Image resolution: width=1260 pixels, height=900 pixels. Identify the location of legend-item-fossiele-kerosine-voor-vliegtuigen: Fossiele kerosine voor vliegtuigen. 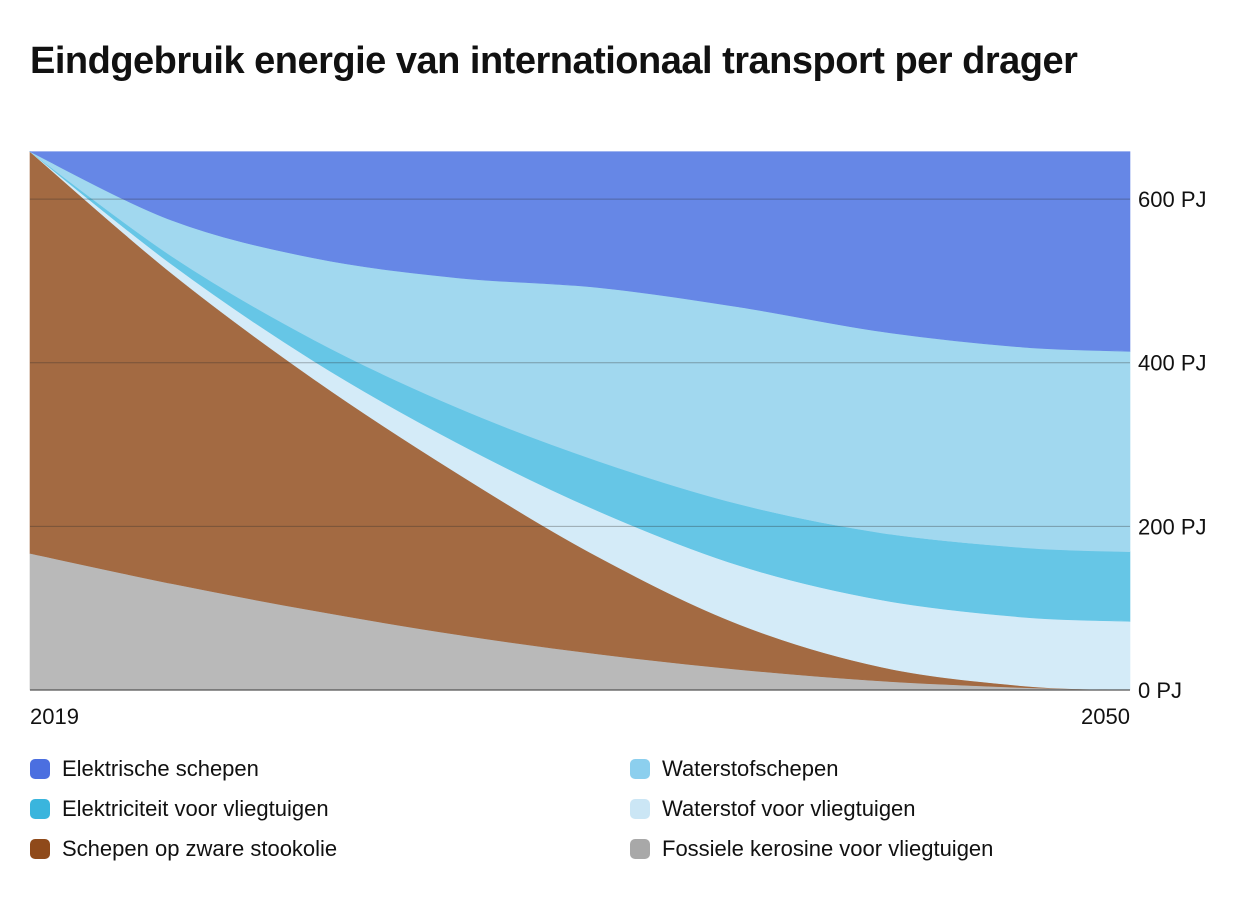
(920, 849).